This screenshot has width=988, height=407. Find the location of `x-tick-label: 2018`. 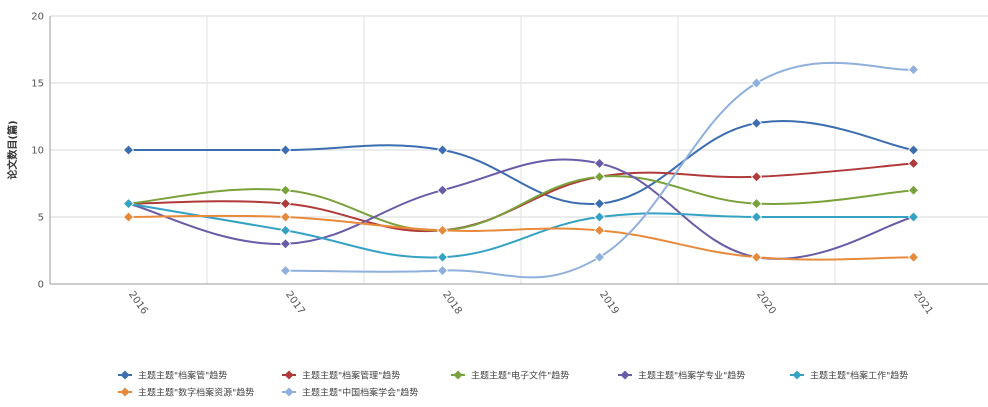

x-tick-label: 2018 is located at coordinates (452, 302).